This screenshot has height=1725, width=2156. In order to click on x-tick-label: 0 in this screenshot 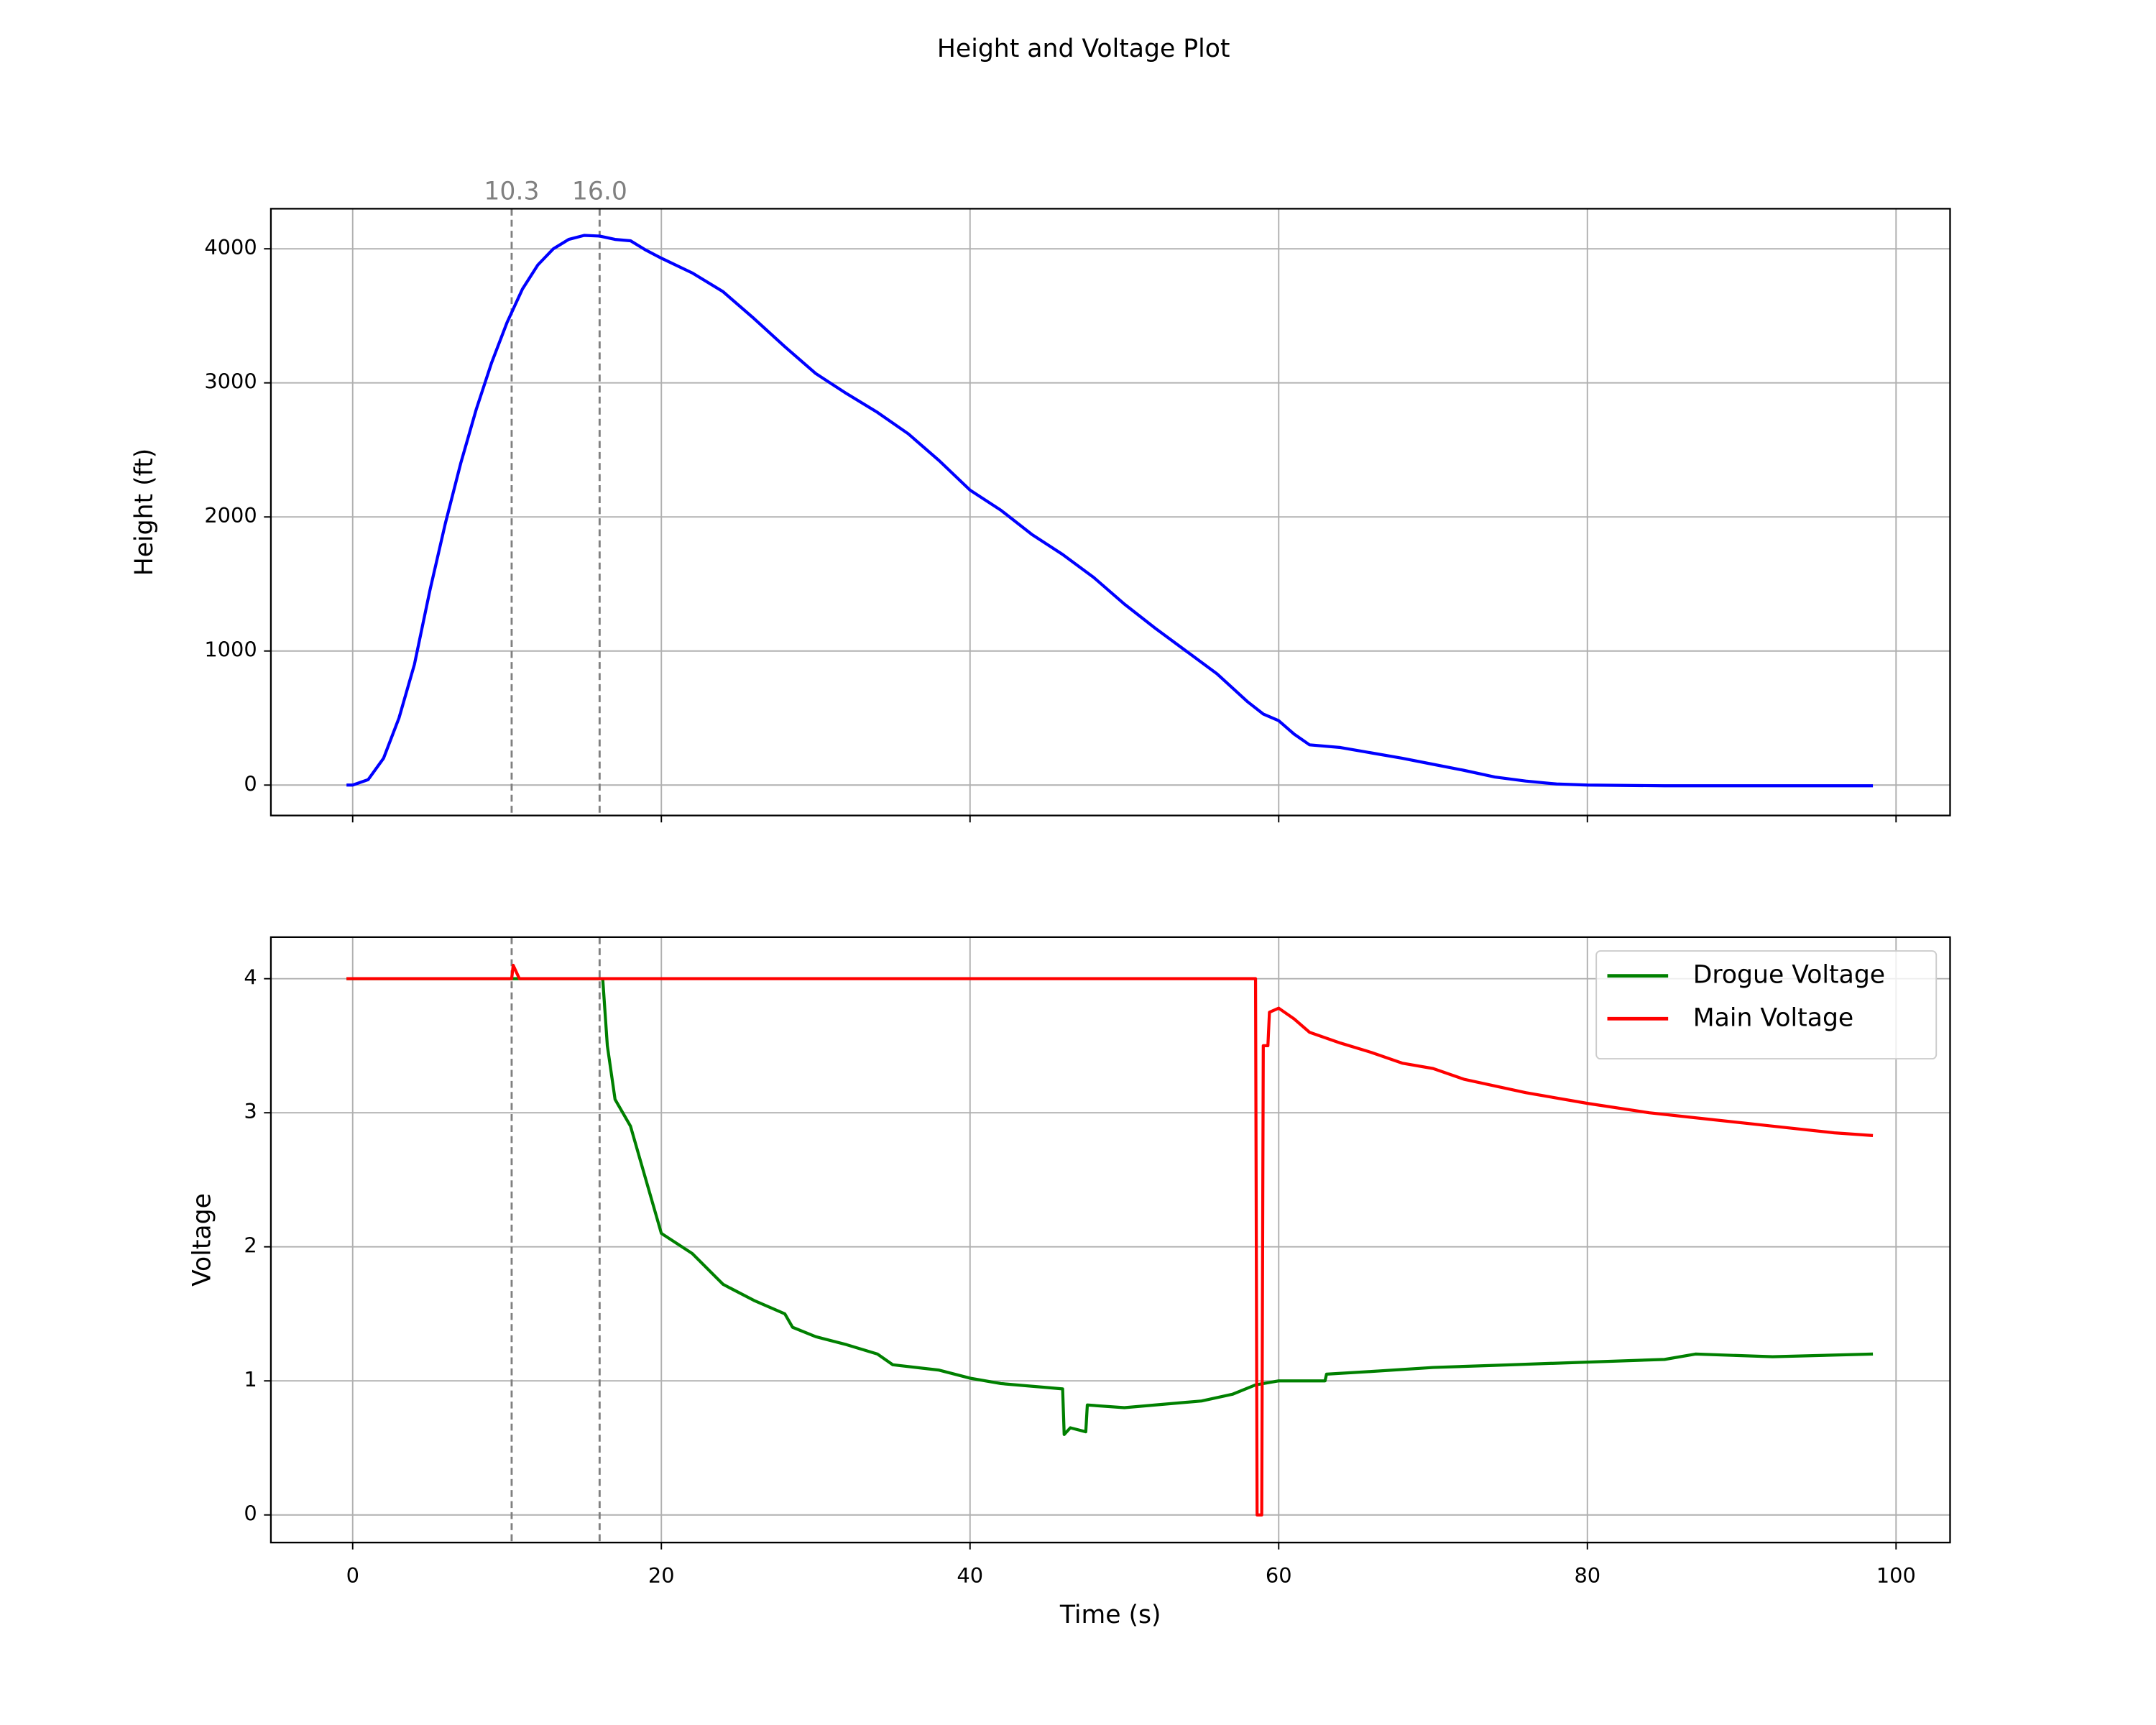, I will do `click(352, 1575)`.